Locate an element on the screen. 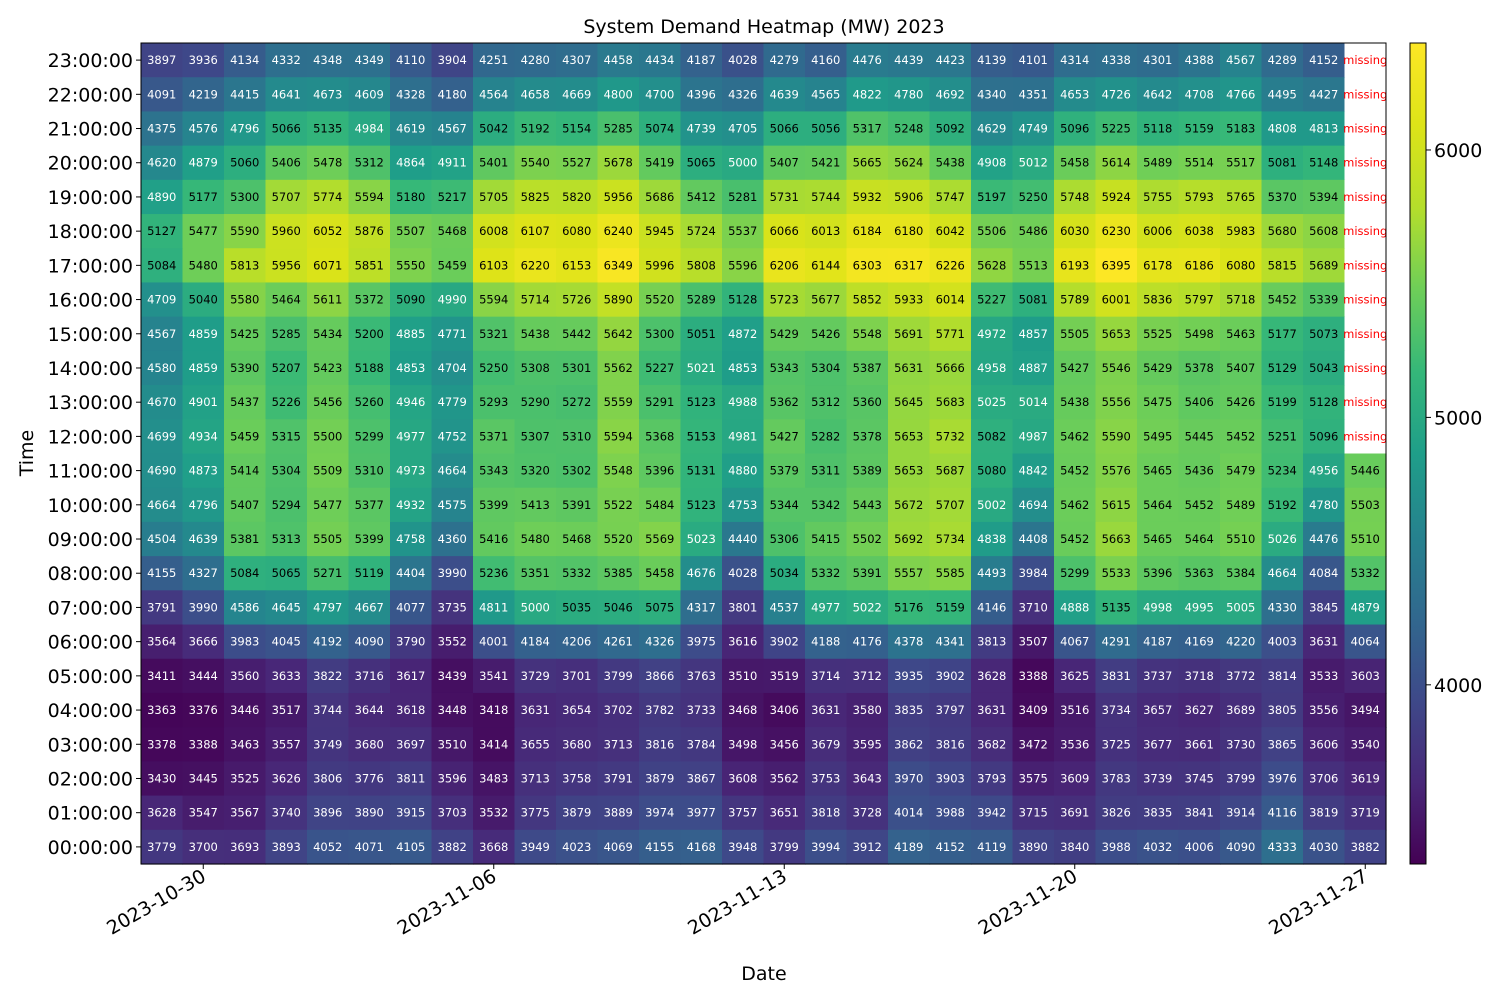  heatmap-cell-label: 5520 is located at coordinates (659, 300).